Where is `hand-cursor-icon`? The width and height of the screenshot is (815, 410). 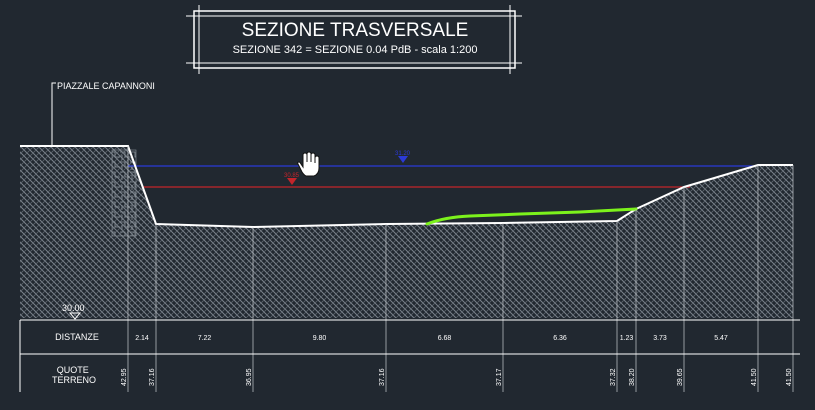
hand-cursor-icon is located at coordinates (308, 164).